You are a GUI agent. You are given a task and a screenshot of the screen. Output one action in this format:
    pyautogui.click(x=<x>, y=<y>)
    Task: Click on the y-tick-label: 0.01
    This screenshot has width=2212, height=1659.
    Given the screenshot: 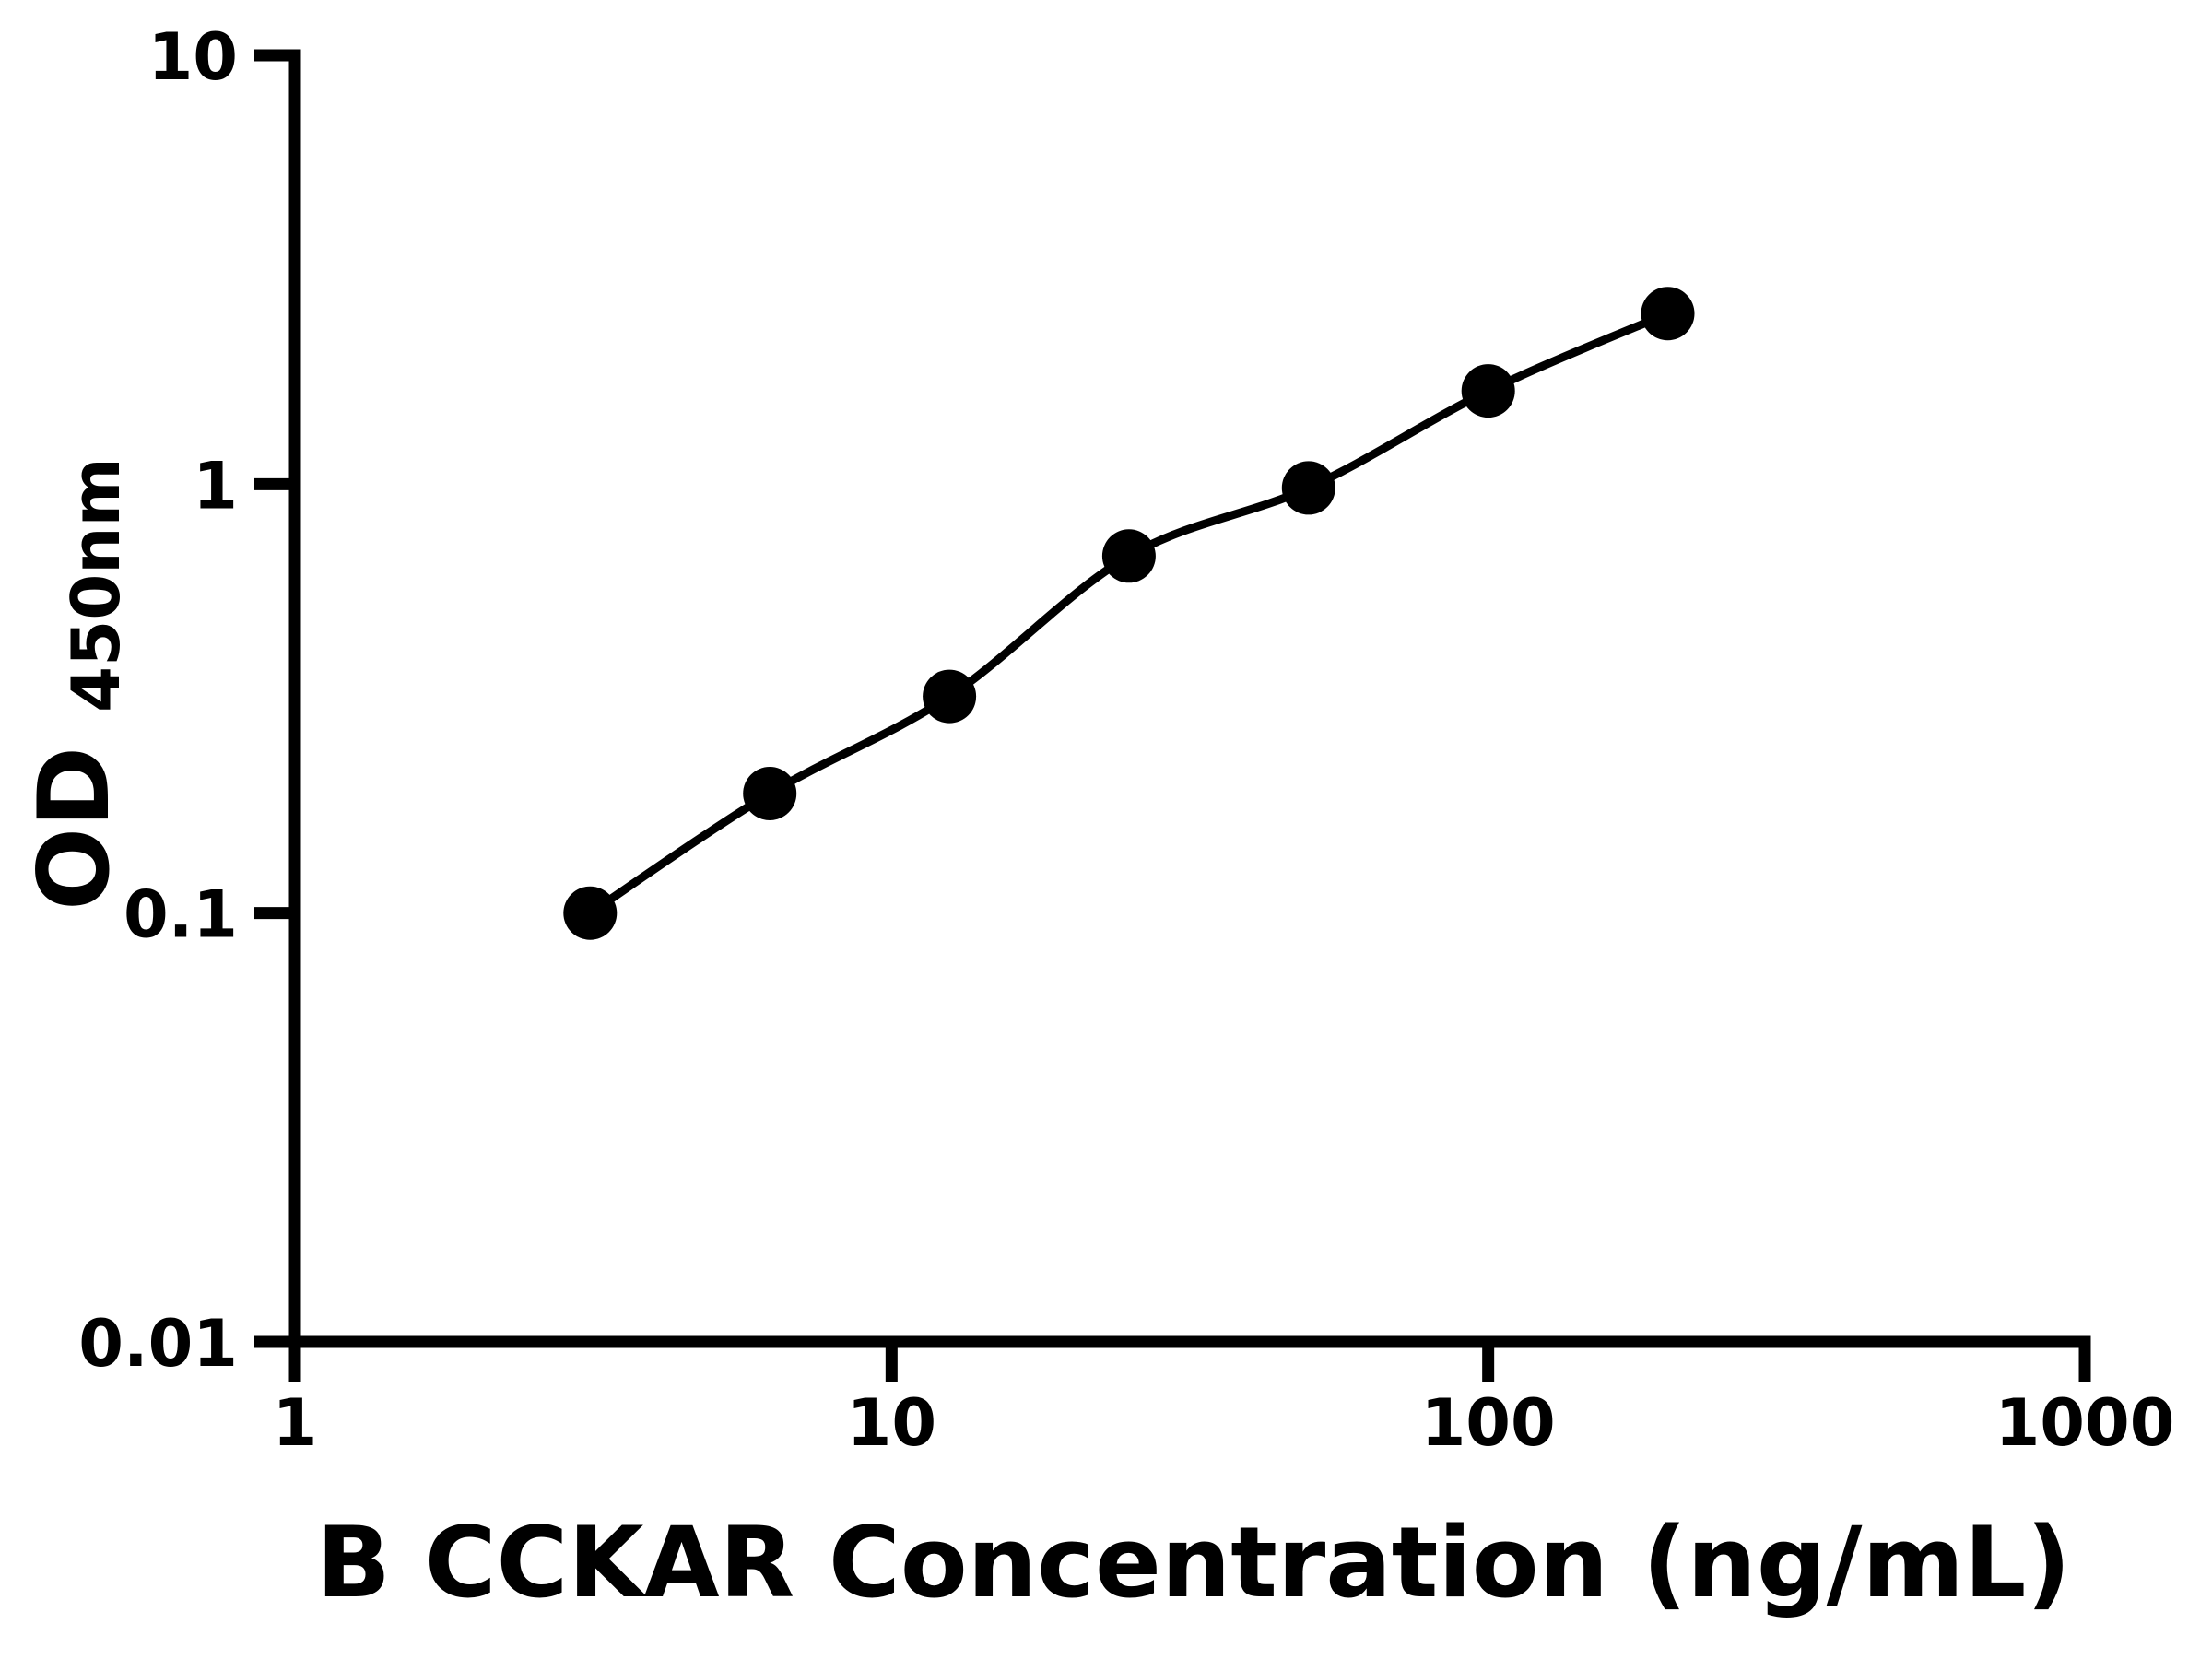 What is the action you would take?
    pyautogui.click(x=158, y=1344)
    